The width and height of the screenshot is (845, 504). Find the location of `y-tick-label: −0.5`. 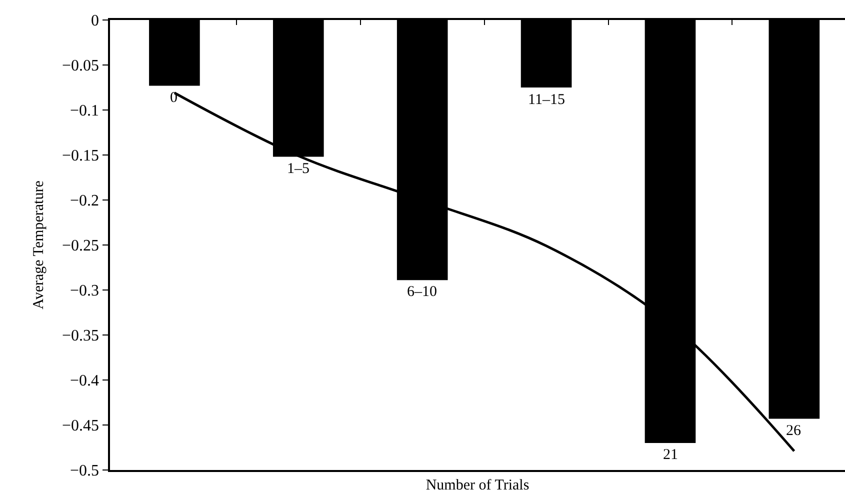

y-tick-label: −0.5 is located at coordinates (85, 471).